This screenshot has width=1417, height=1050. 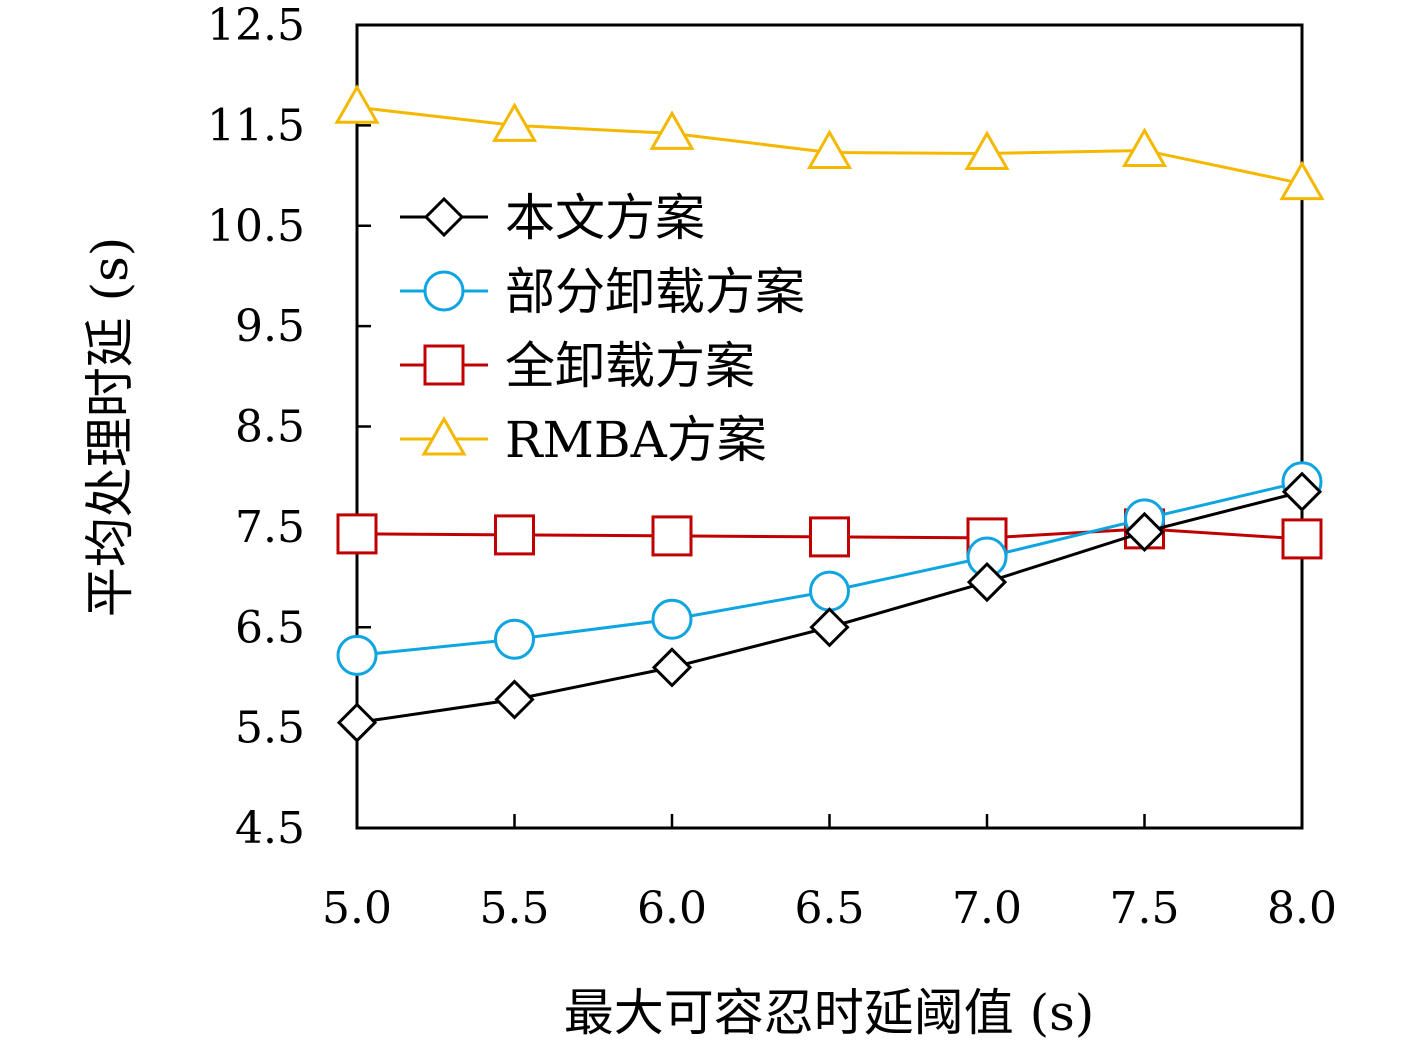 What do you see at coordinates (630, 366) in the screenshot?
I see `legend-label: 全卸载方案` at bounding box center [630, 366].